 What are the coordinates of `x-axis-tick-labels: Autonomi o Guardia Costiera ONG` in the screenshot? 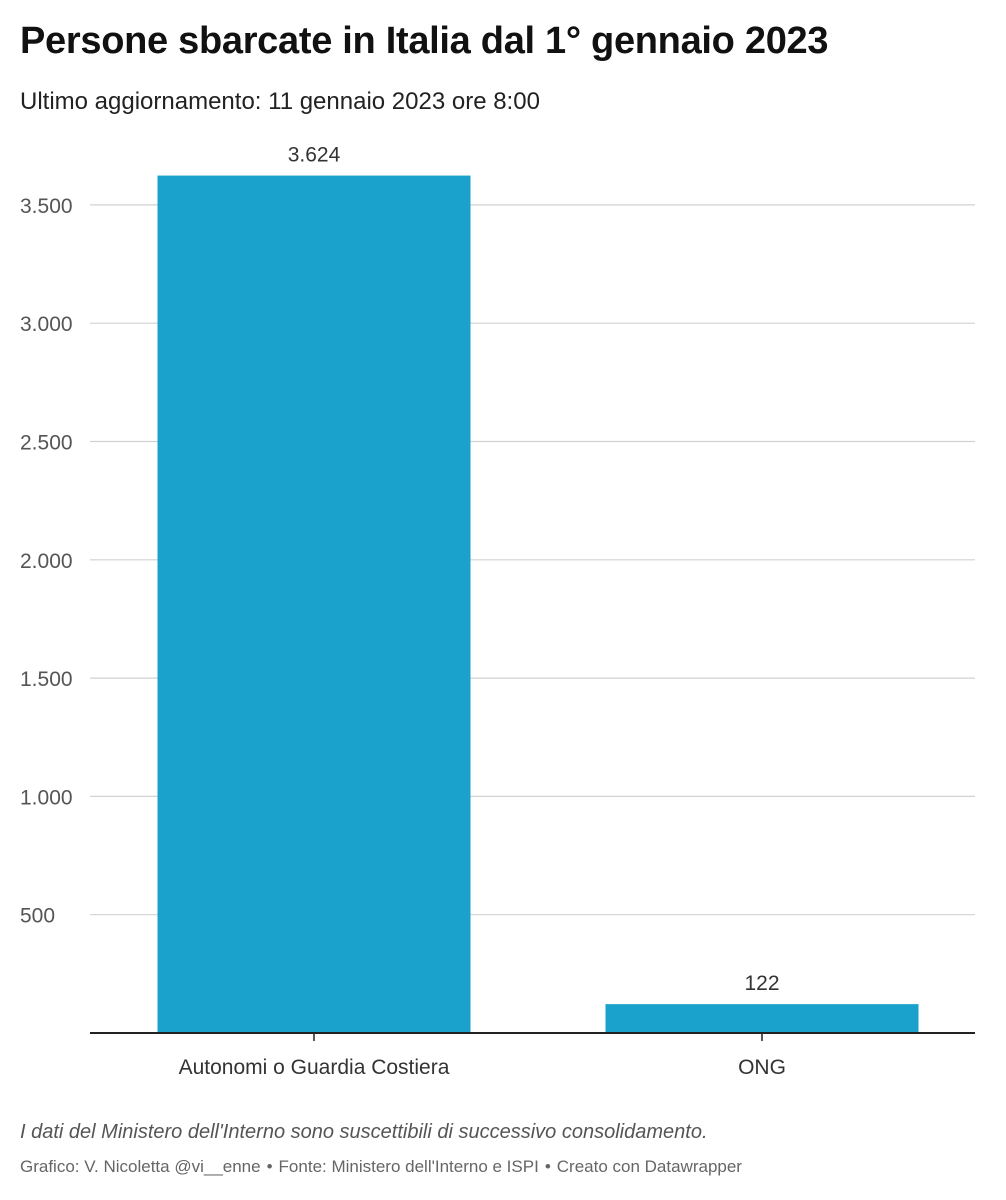 It's located at (482, 1067).